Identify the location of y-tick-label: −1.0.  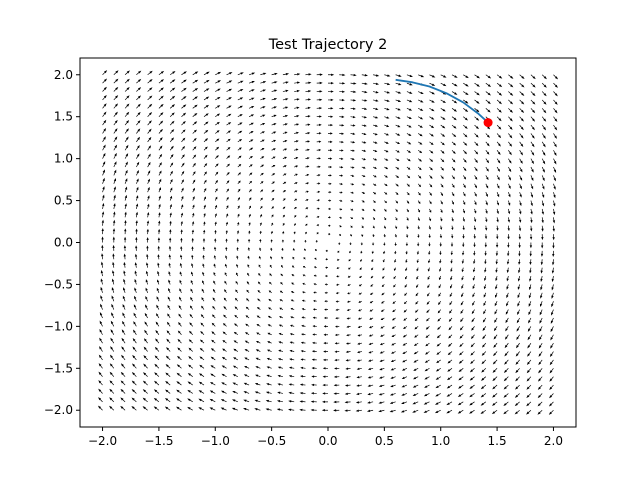
(58, 326).